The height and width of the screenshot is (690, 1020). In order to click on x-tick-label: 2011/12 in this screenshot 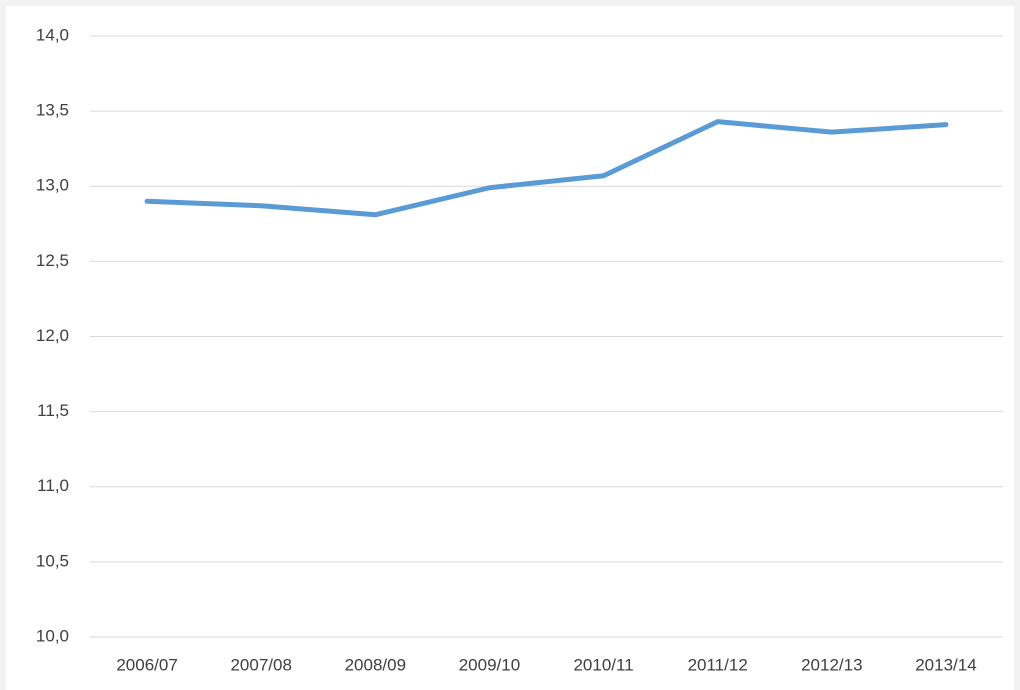, I will do `click(718, 664)`.